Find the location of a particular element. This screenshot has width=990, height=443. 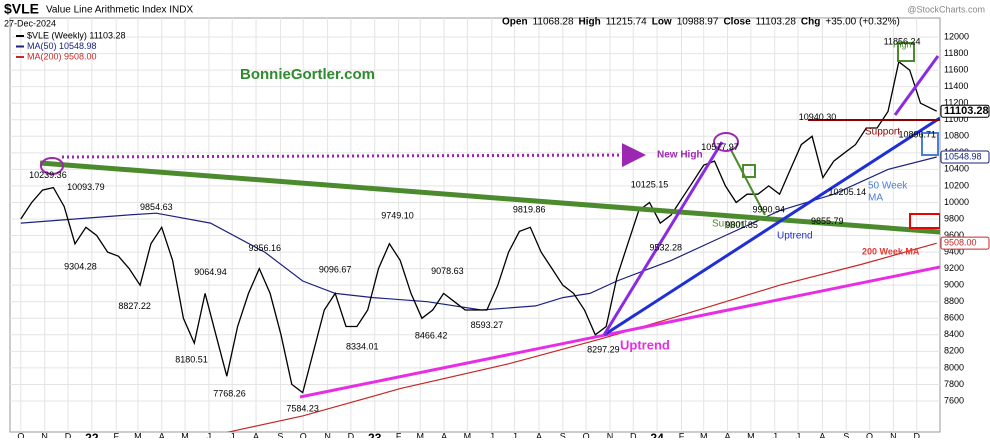

price-annotation: 9990.94 is located at coordinates (768, 210).